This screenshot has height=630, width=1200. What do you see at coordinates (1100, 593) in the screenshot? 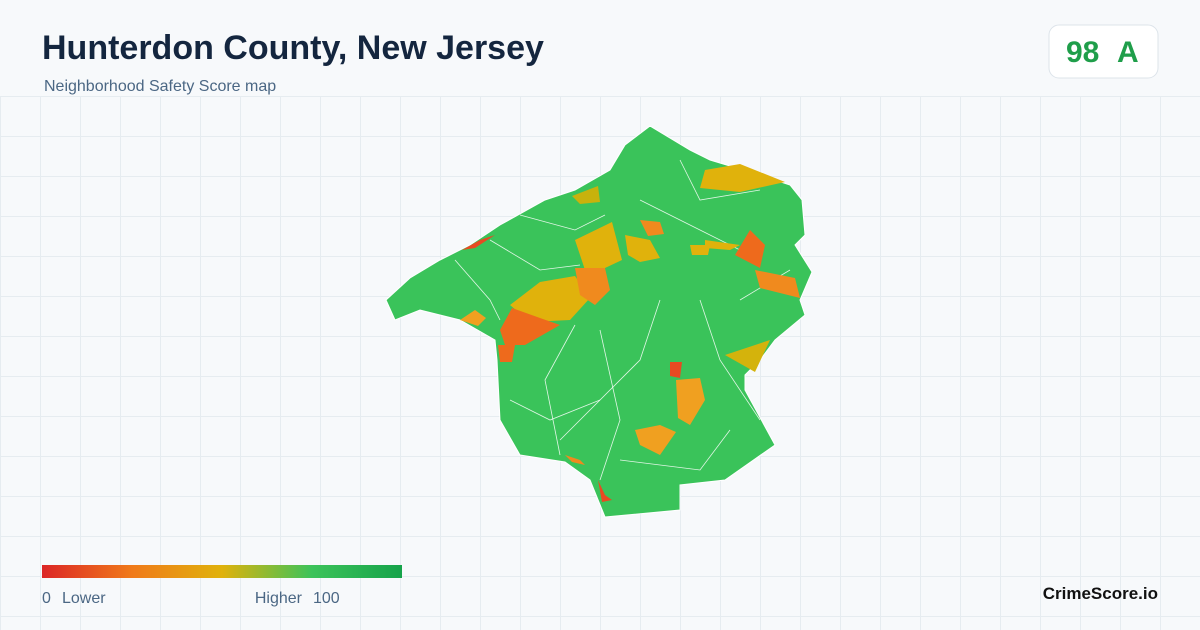
I see `brand: CrimeScore.io` at bounding box center [1100, 593].